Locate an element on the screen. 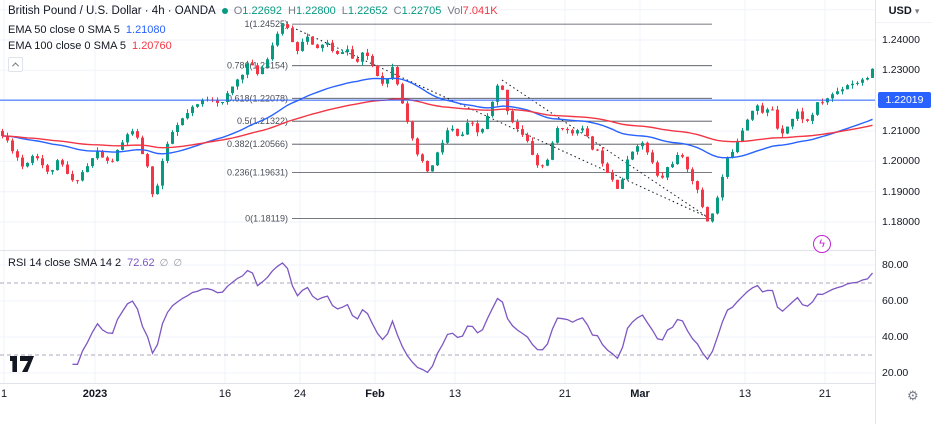 The image size is (932, 424). price-axis-label: 1.20000 is located at coordinates (901, 161).